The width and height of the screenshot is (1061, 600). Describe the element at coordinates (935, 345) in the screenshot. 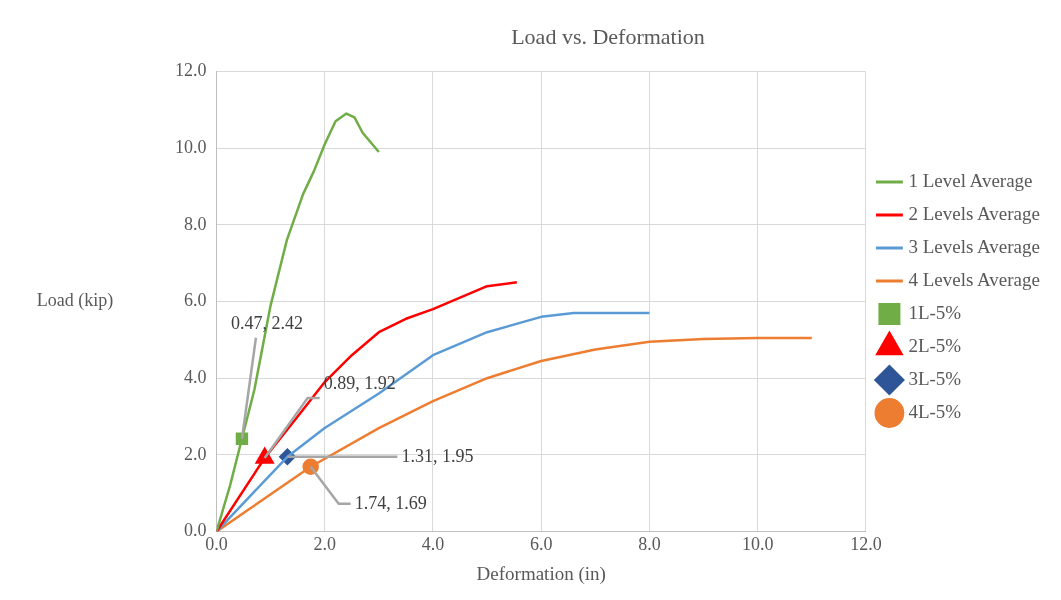

I see `legend-label: 2L-5%` at that location.